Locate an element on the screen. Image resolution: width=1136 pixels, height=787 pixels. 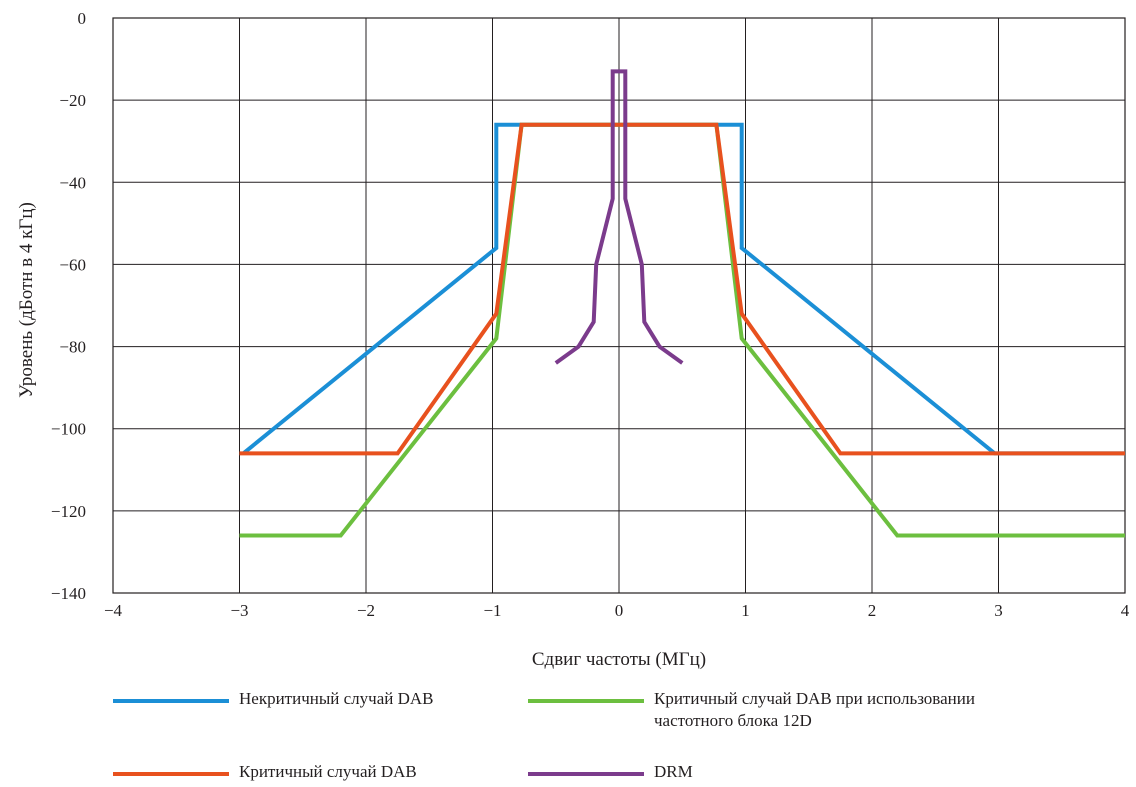
x-tick-label: 3 is located at coordinates (998, 610).